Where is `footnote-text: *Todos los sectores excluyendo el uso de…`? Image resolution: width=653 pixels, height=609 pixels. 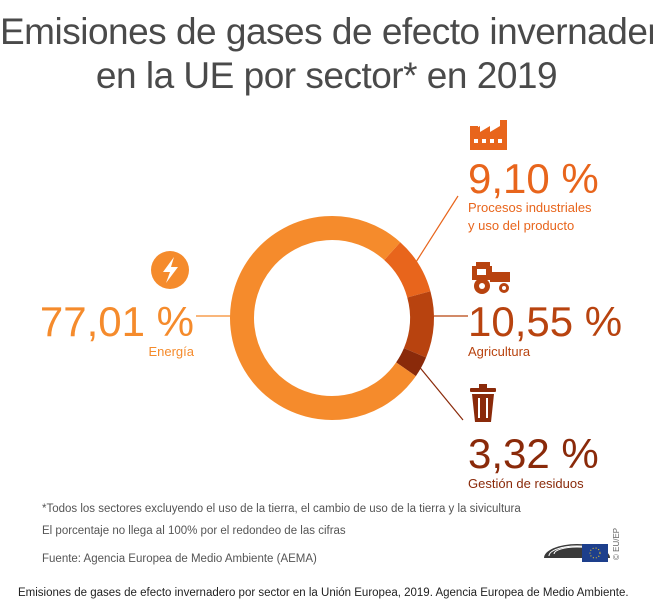
footnote-text: *Todos los sectores excluyendo el uso de… is located at coordinates (281, 509).